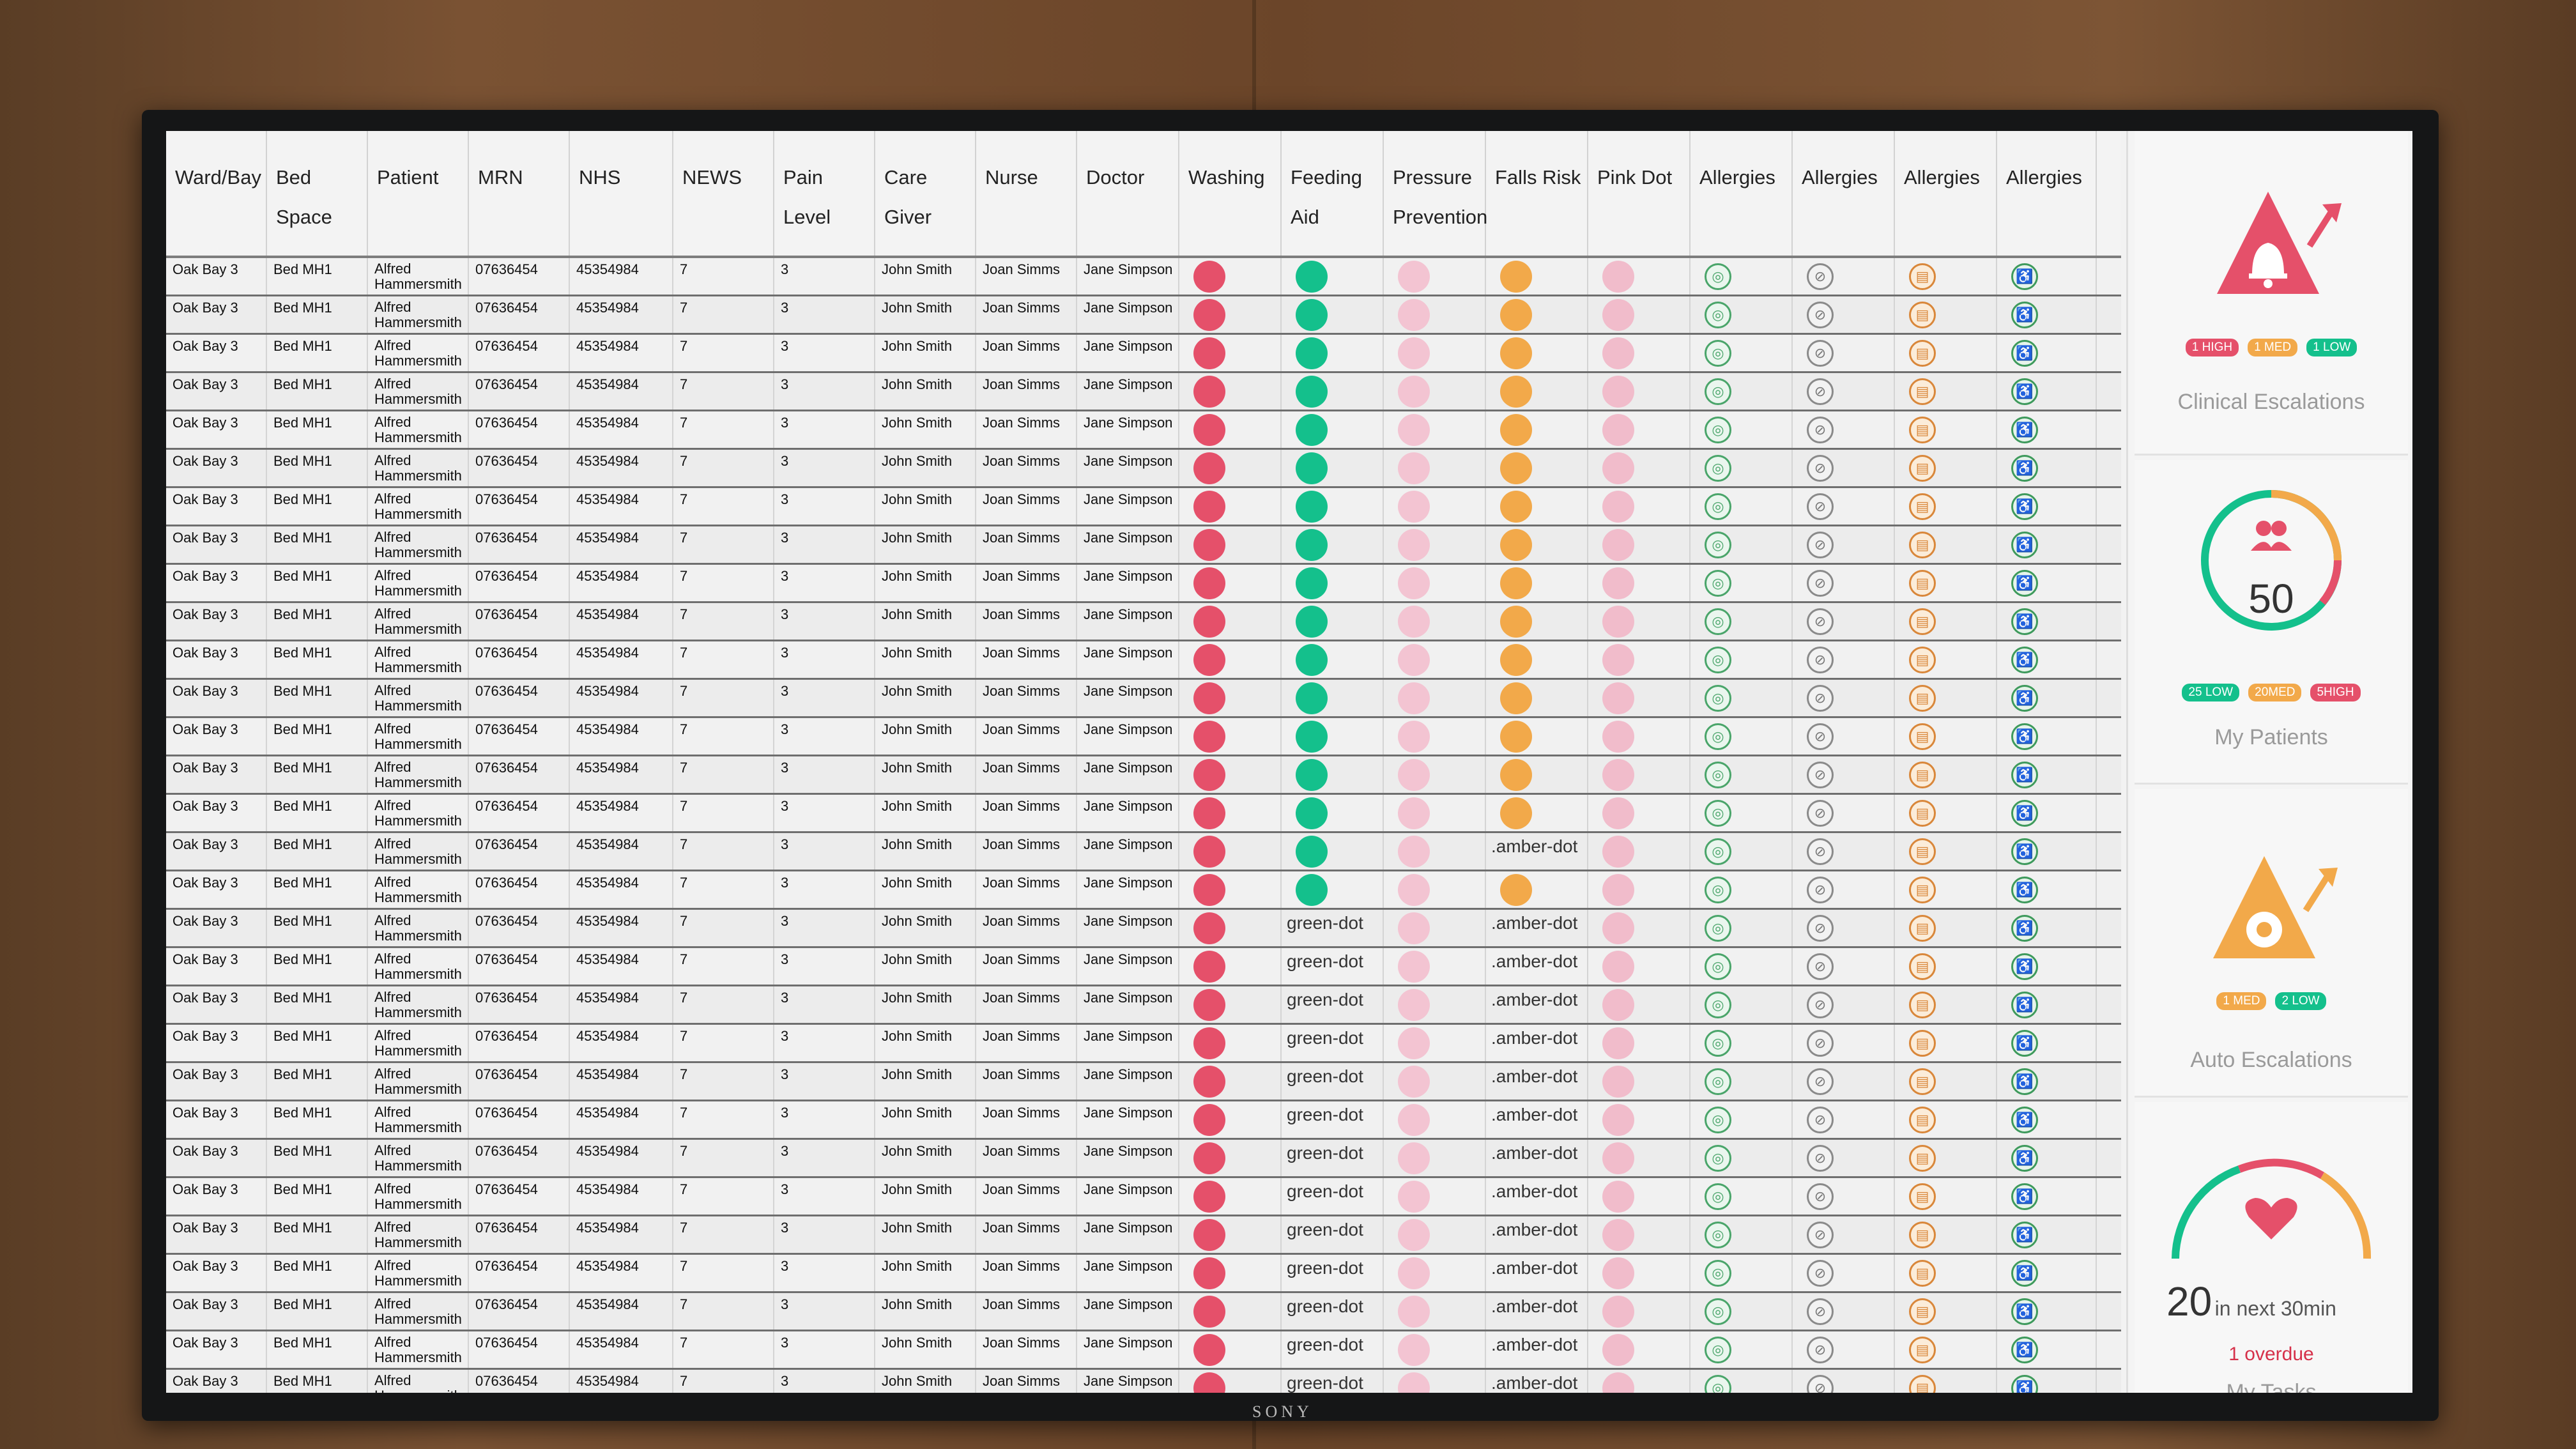 This screenshot has width=2576, height=1449. What do you see at coordinates (723, 193) in the screenshot?
I see `column-header-news: NEWS` at bounding box center [723, 193].